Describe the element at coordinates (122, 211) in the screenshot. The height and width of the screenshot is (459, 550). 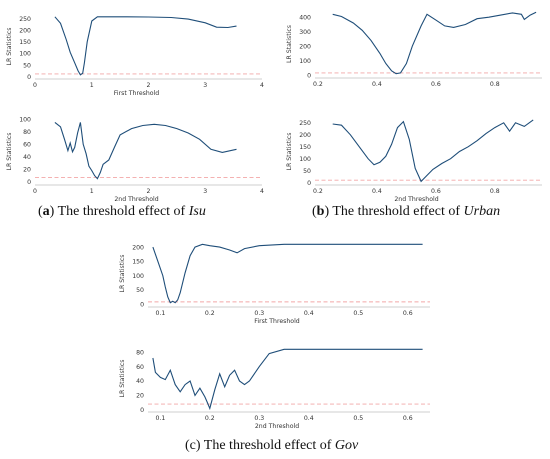
I see `caption-a: (a) The threshold effect of Isu` at that location.